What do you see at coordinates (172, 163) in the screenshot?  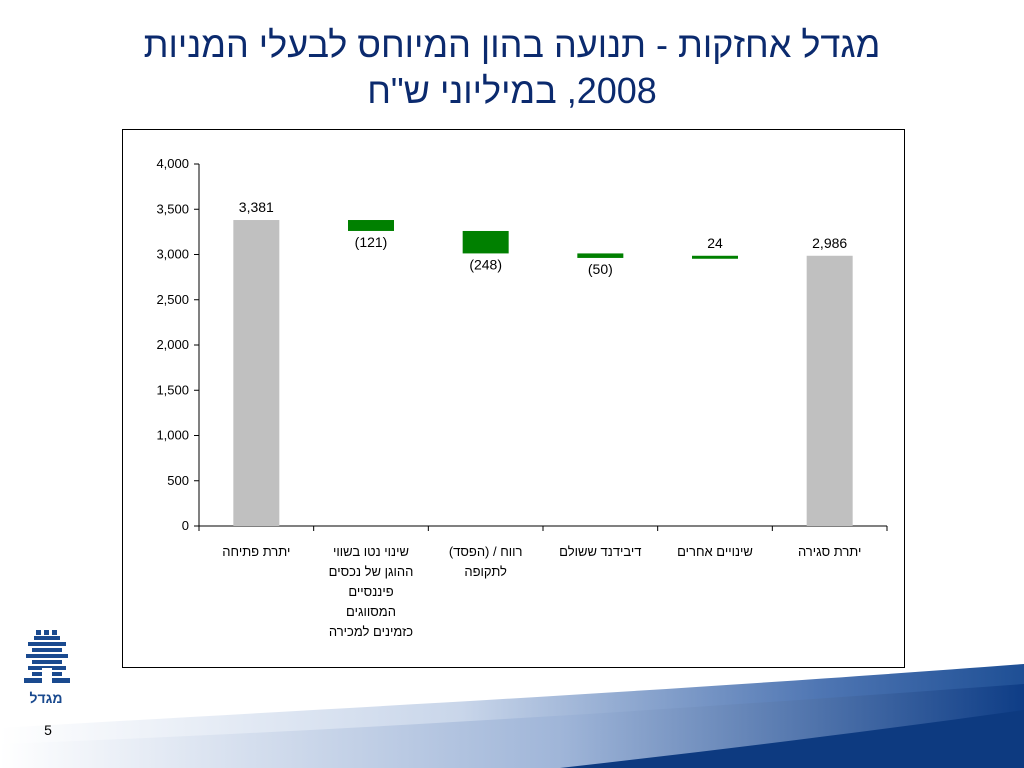 I see `y-tick-label: 4,000` at bounding box center [172, 163].